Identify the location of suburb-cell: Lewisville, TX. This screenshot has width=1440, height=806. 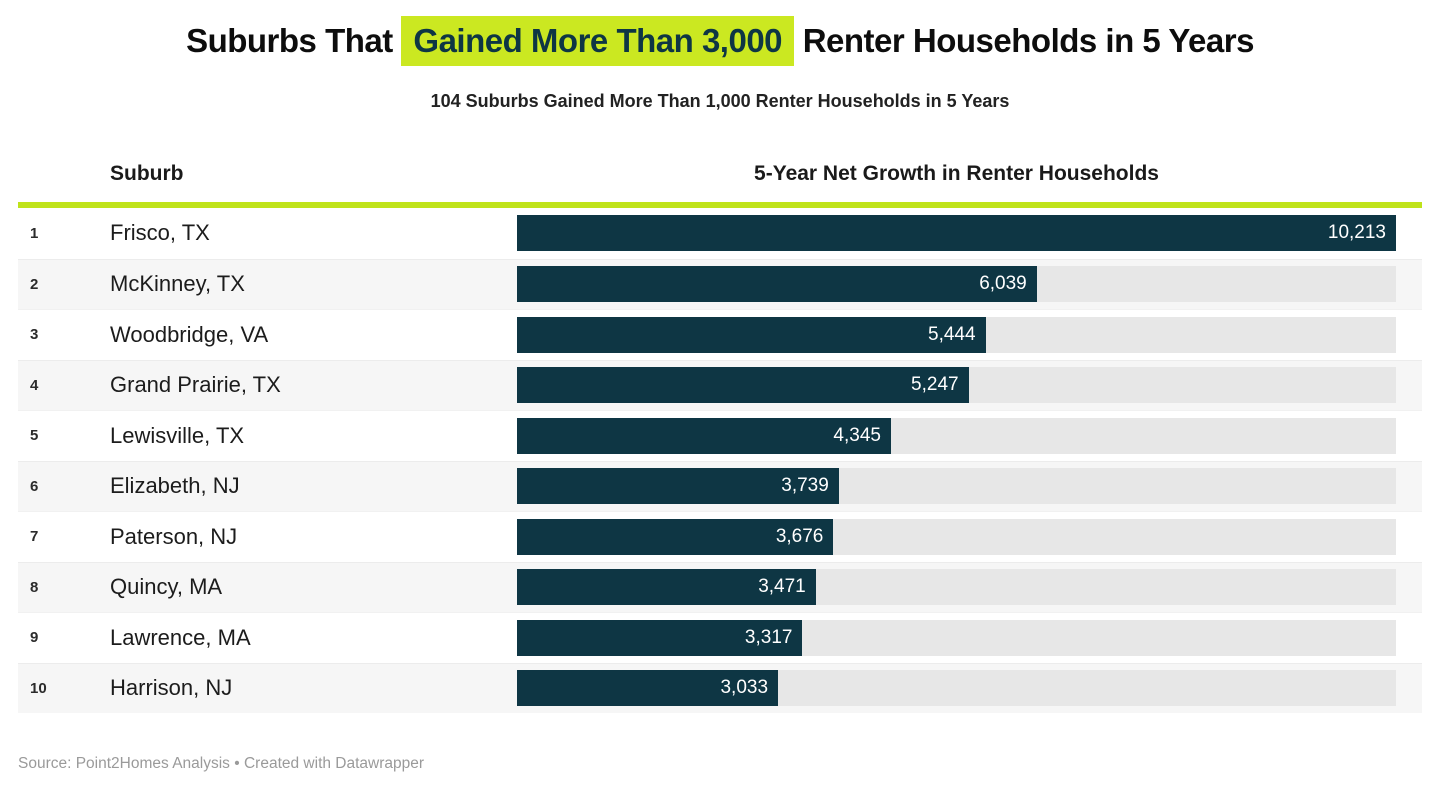
(177, 435).